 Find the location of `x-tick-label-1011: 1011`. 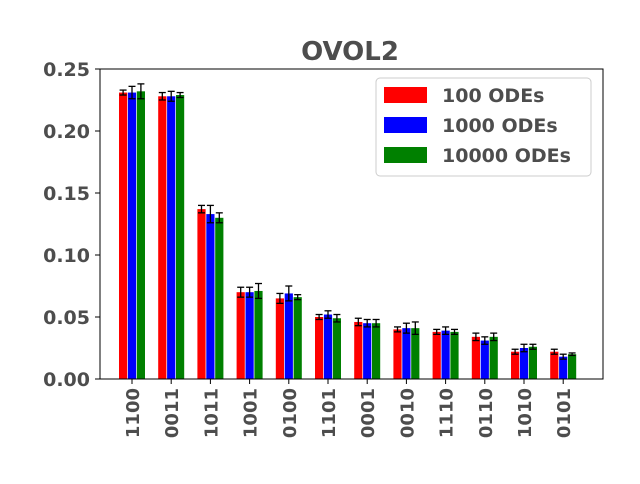

x-tick-label-1011: 1011 is located at coordinates (211, 413).